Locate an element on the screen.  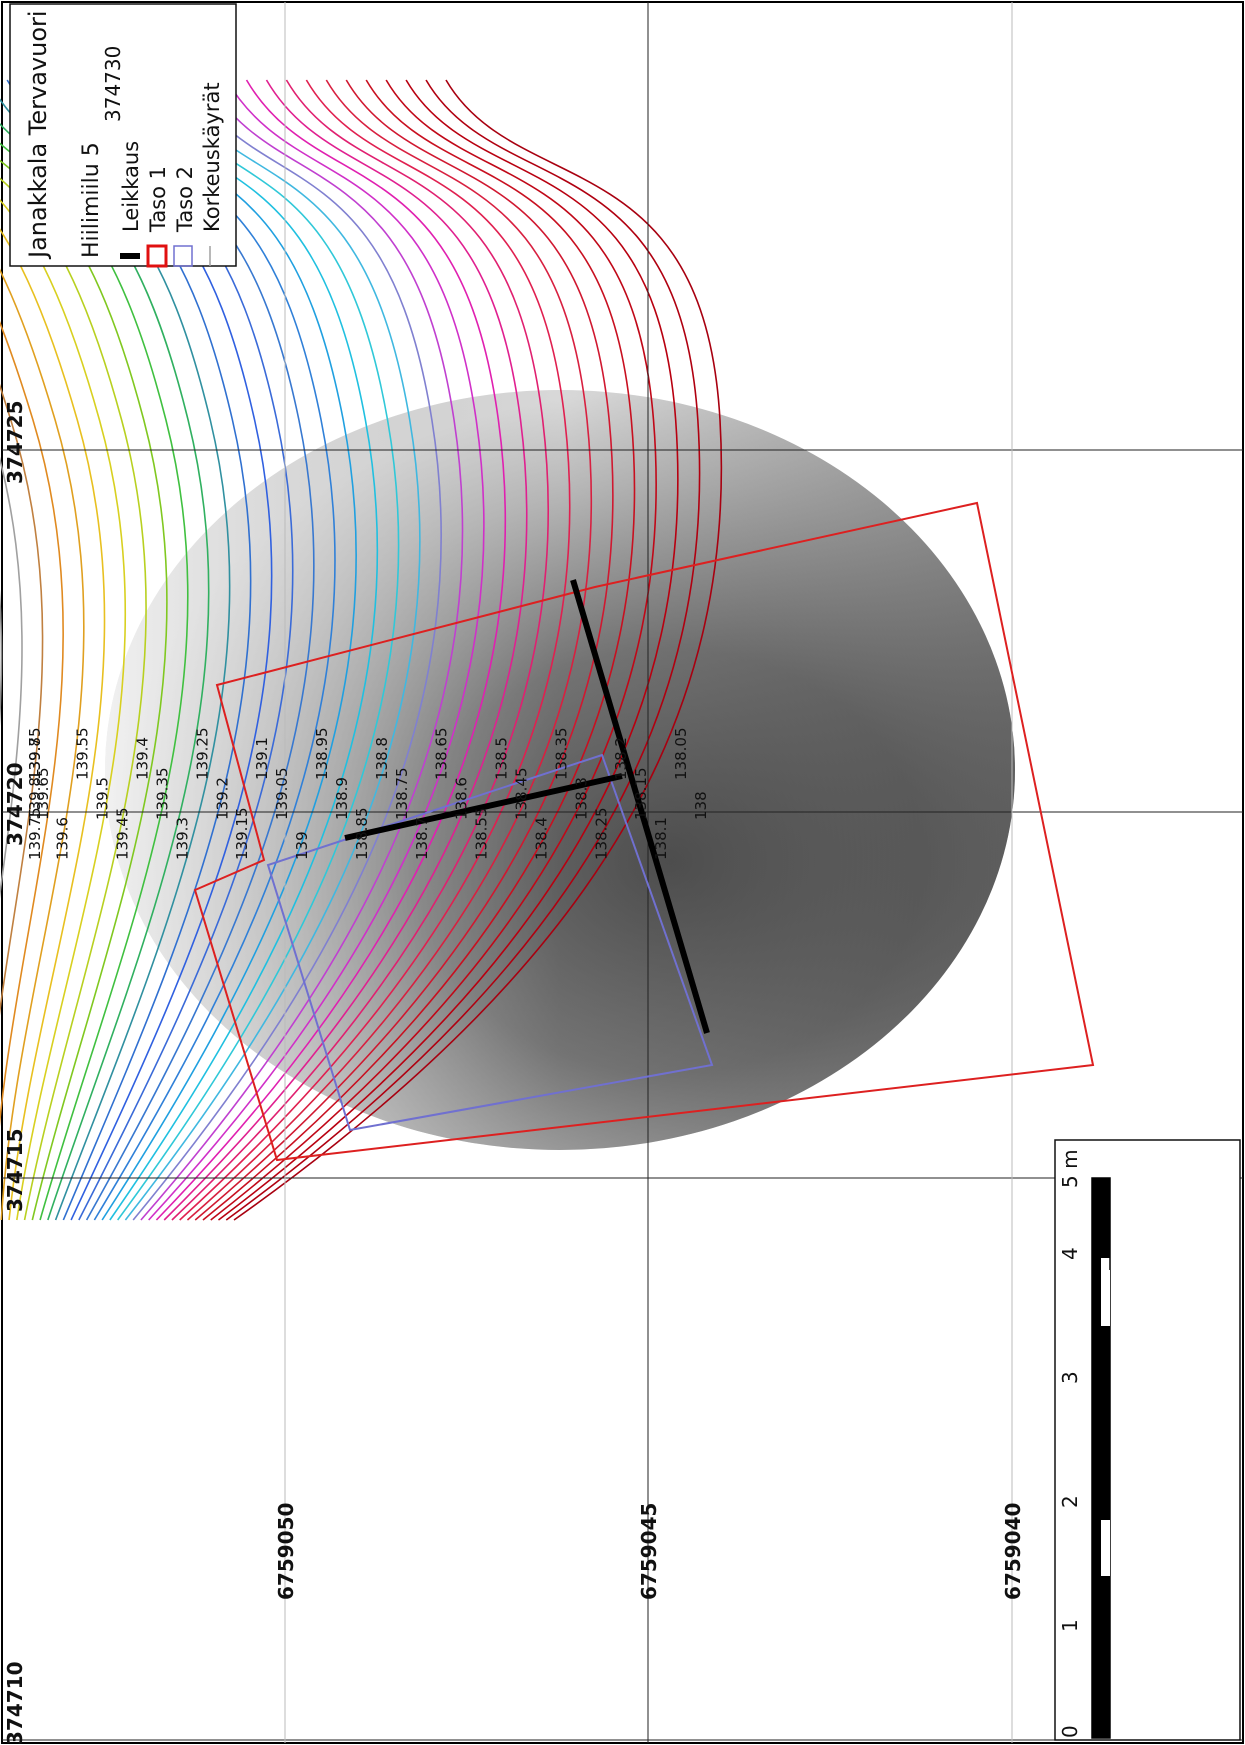
contour-label: 138.9 is located at coordinates (342, 798).